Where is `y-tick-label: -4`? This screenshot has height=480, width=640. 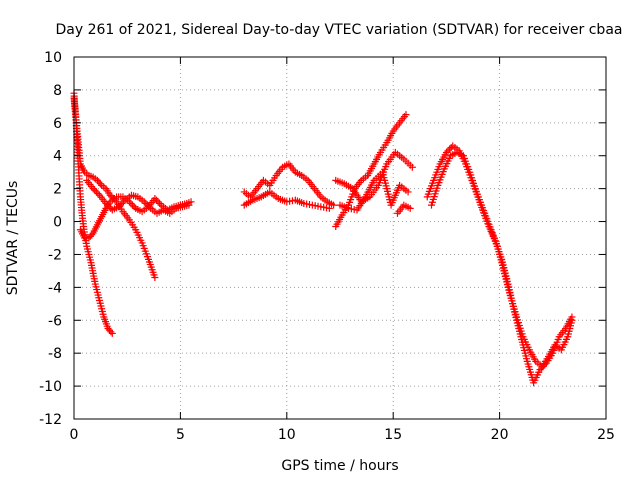
y-tick-label: -4 is located at coordinates (55, 288).